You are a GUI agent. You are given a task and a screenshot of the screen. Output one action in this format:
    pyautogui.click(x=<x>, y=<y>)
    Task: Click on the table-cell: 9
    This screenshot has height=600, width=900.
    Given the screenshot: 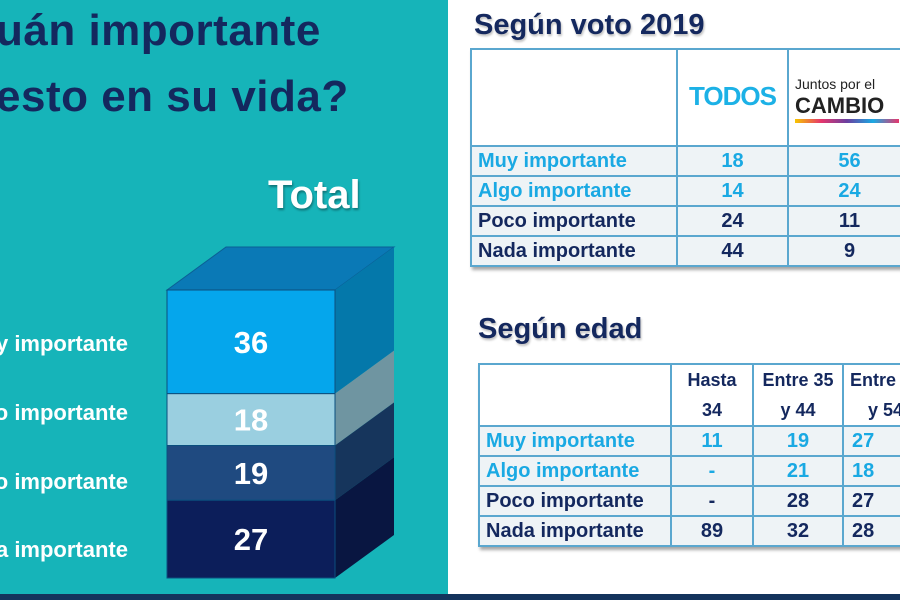 What is the action you would take?
    pyautogui.click(x=843, y=251)
    